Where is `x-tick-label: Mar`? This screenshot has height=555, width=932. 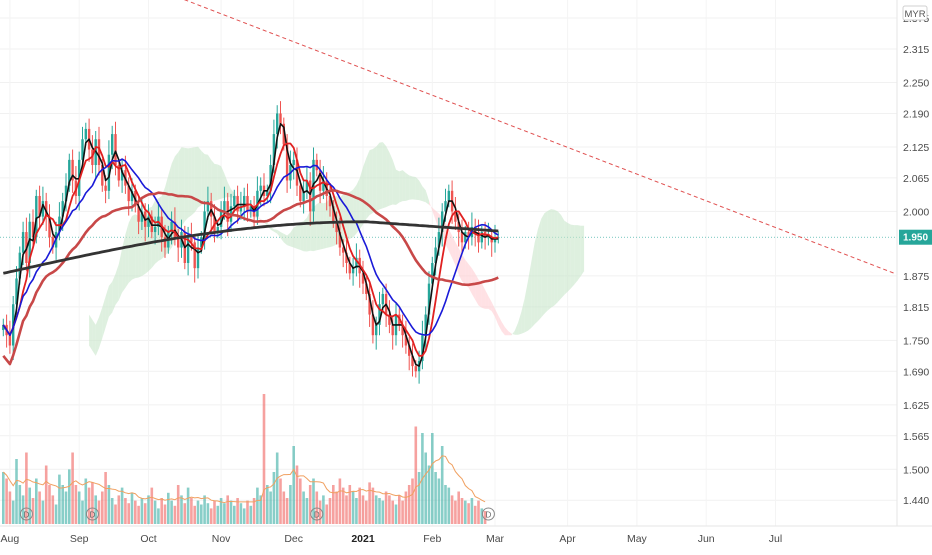
x-tick-label: Mar is located at coordinates (495, 539).